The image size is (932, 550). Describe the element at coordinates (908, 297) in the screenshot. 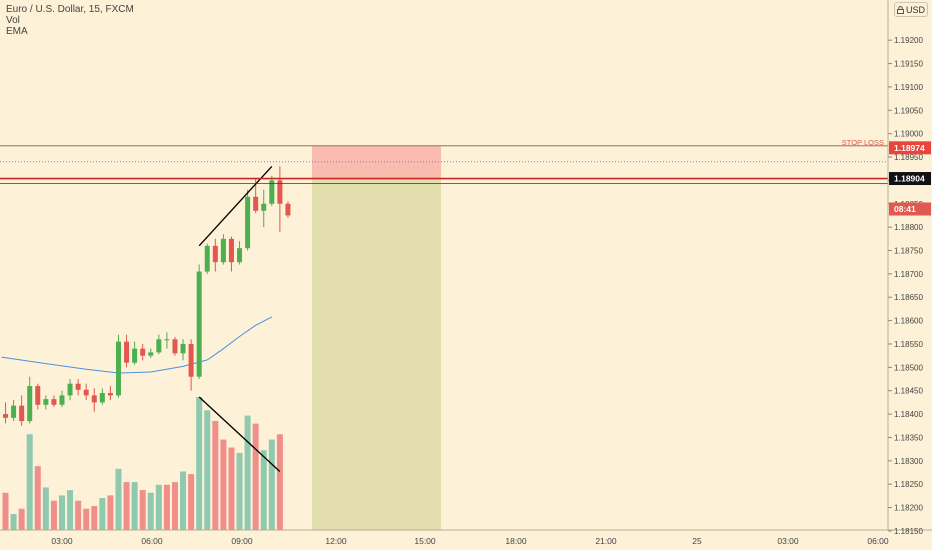

I see `price-tick-label: 1.18650` at that location.